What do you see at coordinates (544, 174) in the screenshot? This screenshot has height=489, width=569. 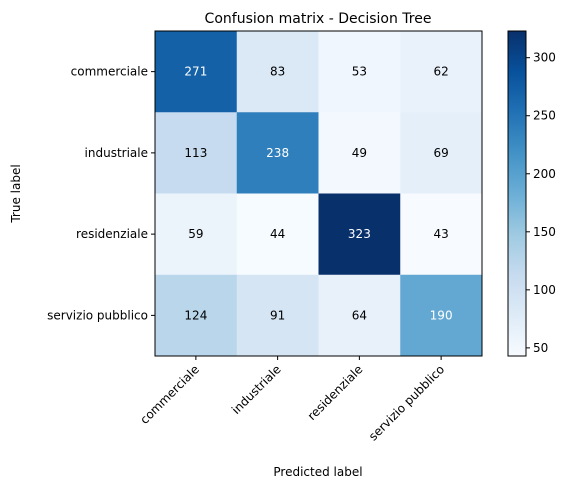 I see `colorbar-tick-label: 200` at bounding box center [544, 174].